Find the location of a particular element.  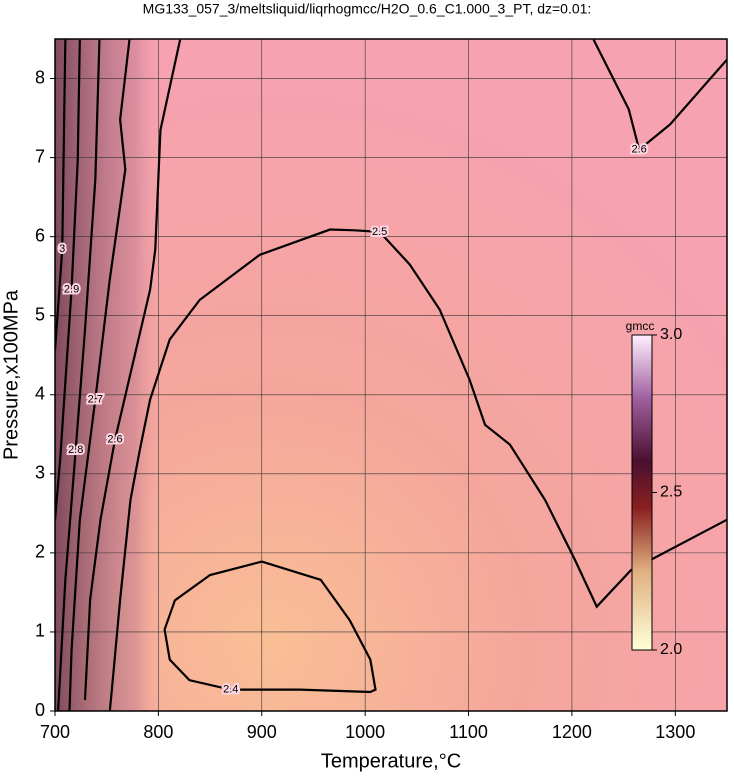

y-tick-label: 6 is located at coordinates (40, 235).